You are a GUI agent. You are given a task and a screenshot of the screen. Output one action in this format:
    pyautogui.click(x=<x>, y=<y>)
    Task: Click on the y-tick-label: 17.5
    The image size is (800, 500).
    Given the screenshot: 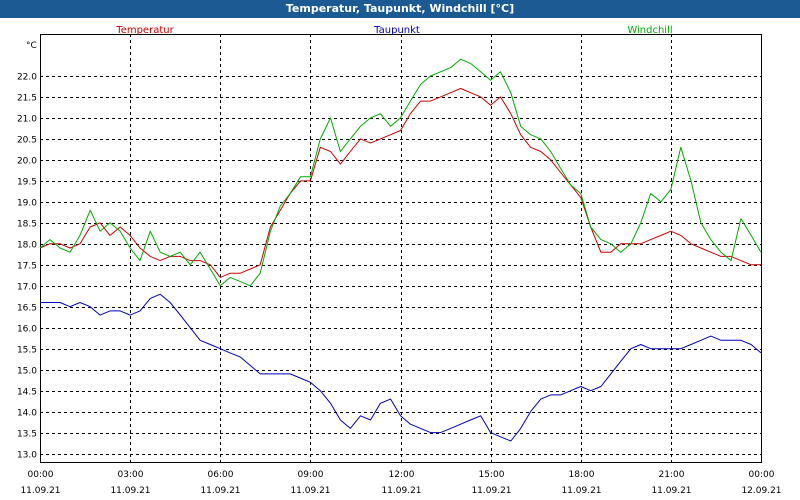 What is the action you would take?
    pyautogui.click(x=27, y=267)
    